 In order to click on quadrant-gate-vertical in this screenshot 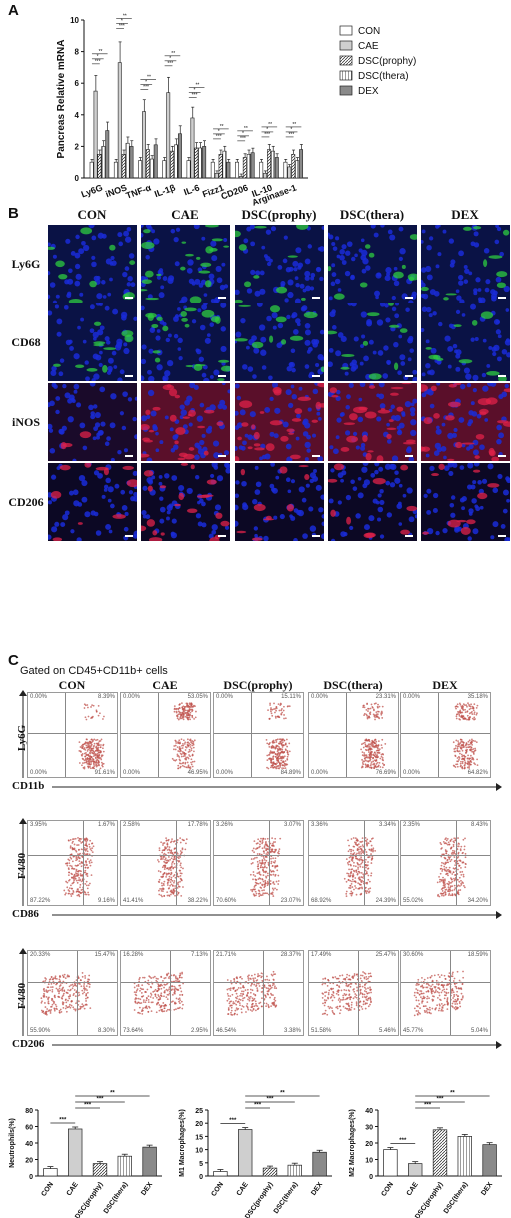, I will do `click(270, 863)`.